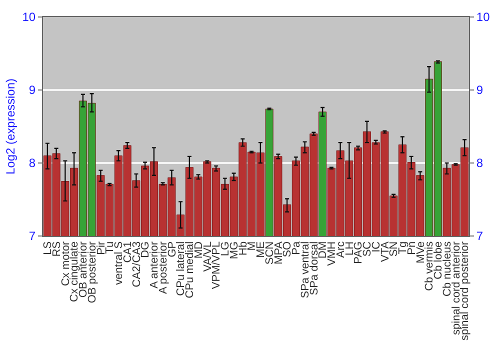 This screenshot has width=500, height=350. What do you see at coordinates (32, 236) in the screenshot?
I see `y-tick-label: 7` at bounding box center [32, 236].